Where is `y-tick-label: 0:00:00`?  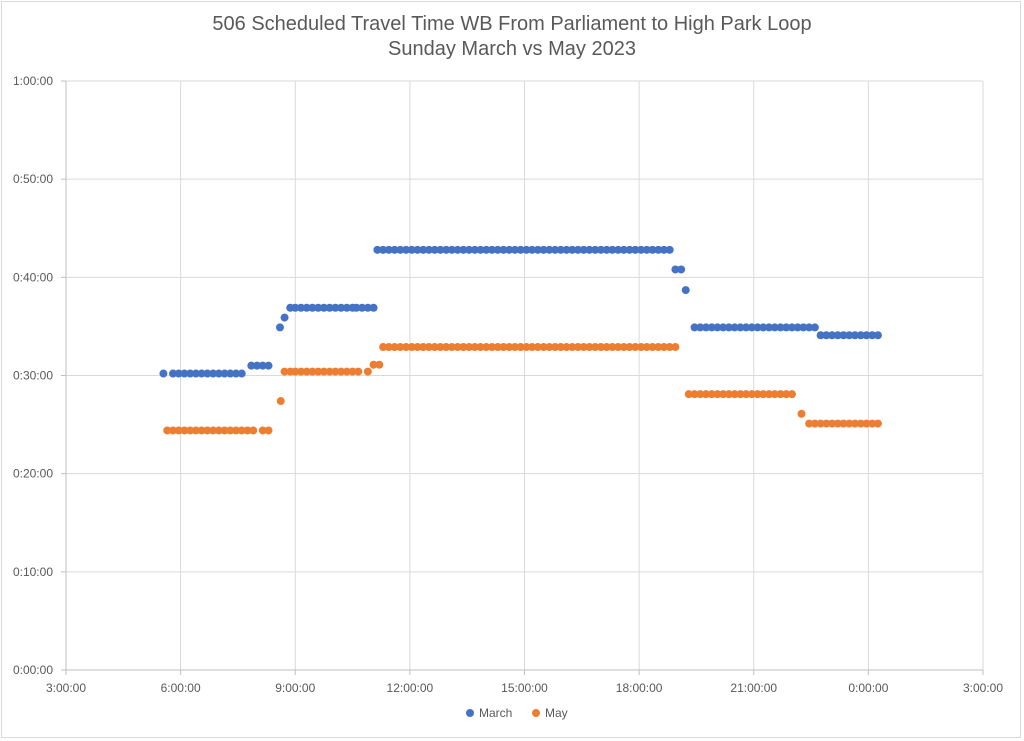 y-tick-label: 0:00:00 is located at coordinates (33, 670).